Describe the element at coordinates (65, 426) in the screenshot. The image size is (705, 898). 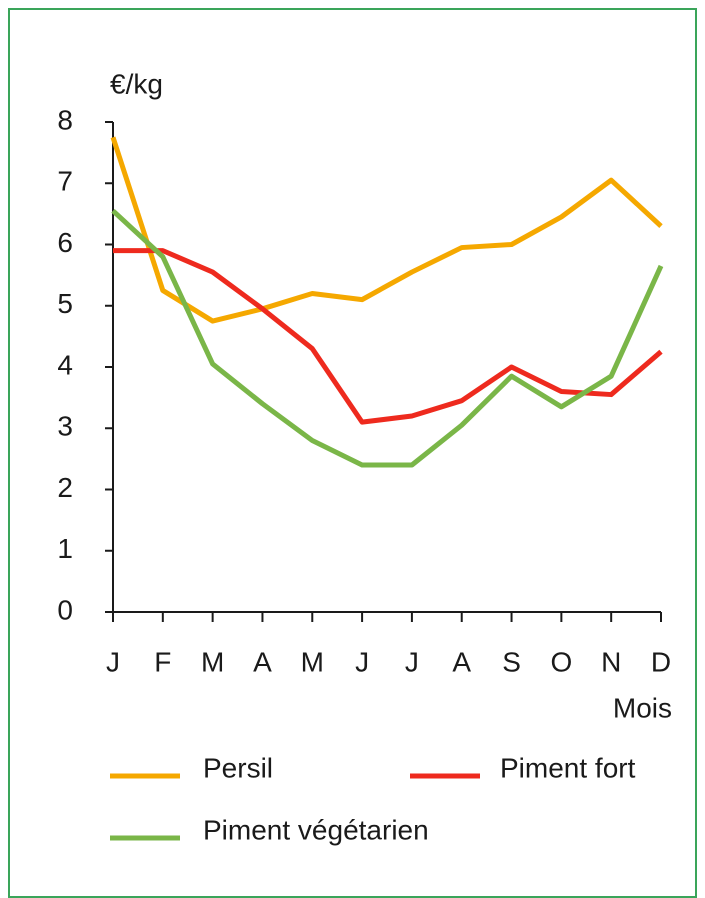
I see `y-tick-label: 3` at that location.